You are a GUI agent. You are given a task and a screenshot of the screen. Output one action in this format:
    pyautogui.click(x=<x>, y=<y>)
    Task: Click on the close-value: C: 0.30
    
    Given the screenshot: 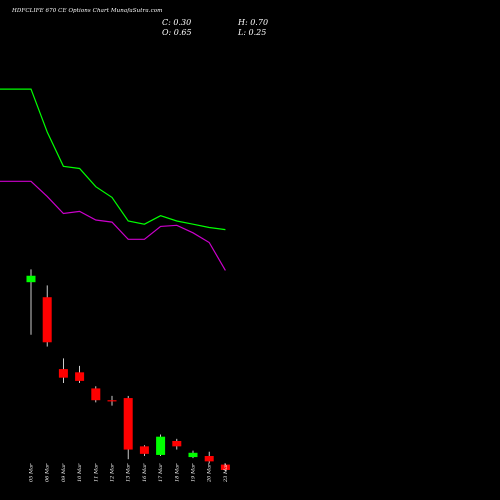 What is the action you would take?
    pyautogui.click(x=177, y=22)
    